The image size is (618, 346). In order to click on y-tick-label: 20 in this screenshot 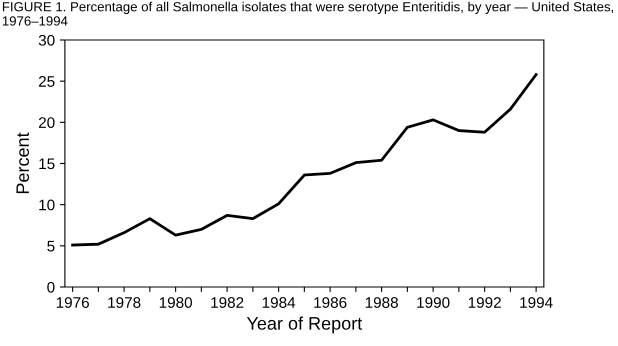, I will do `click(46, 122)`.